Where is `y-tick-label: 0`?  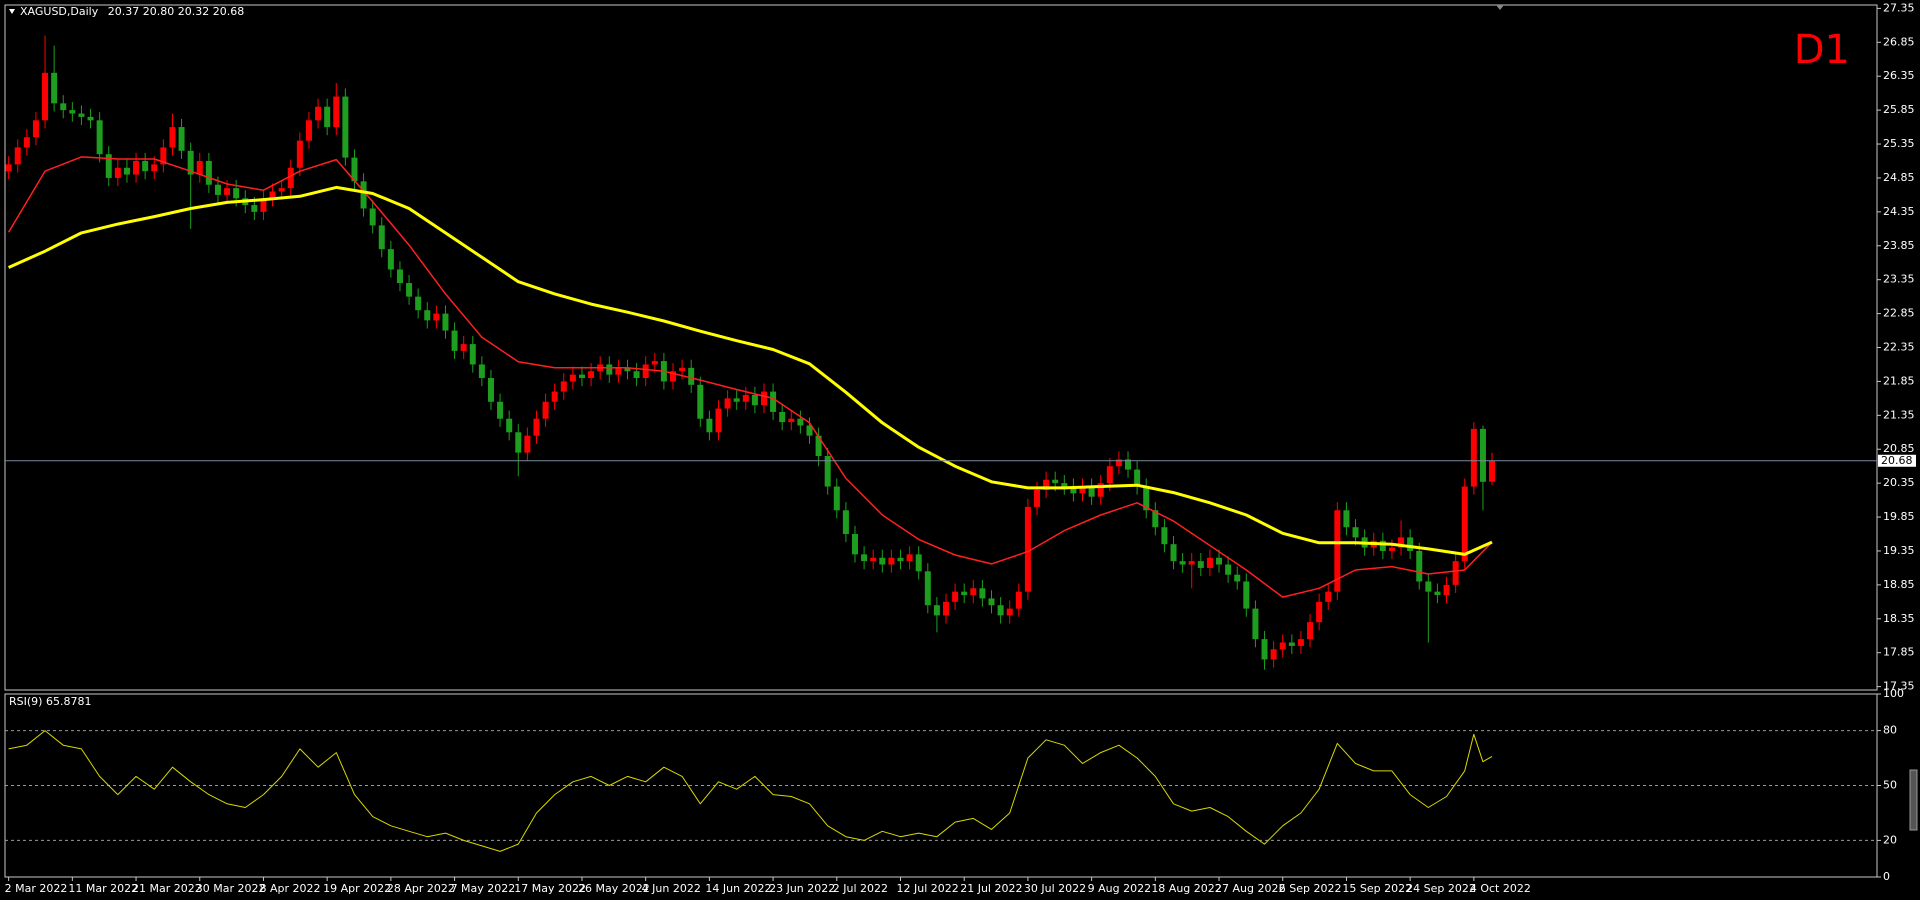 y-tick-label: 0 is located at coordinates (1886, 876).